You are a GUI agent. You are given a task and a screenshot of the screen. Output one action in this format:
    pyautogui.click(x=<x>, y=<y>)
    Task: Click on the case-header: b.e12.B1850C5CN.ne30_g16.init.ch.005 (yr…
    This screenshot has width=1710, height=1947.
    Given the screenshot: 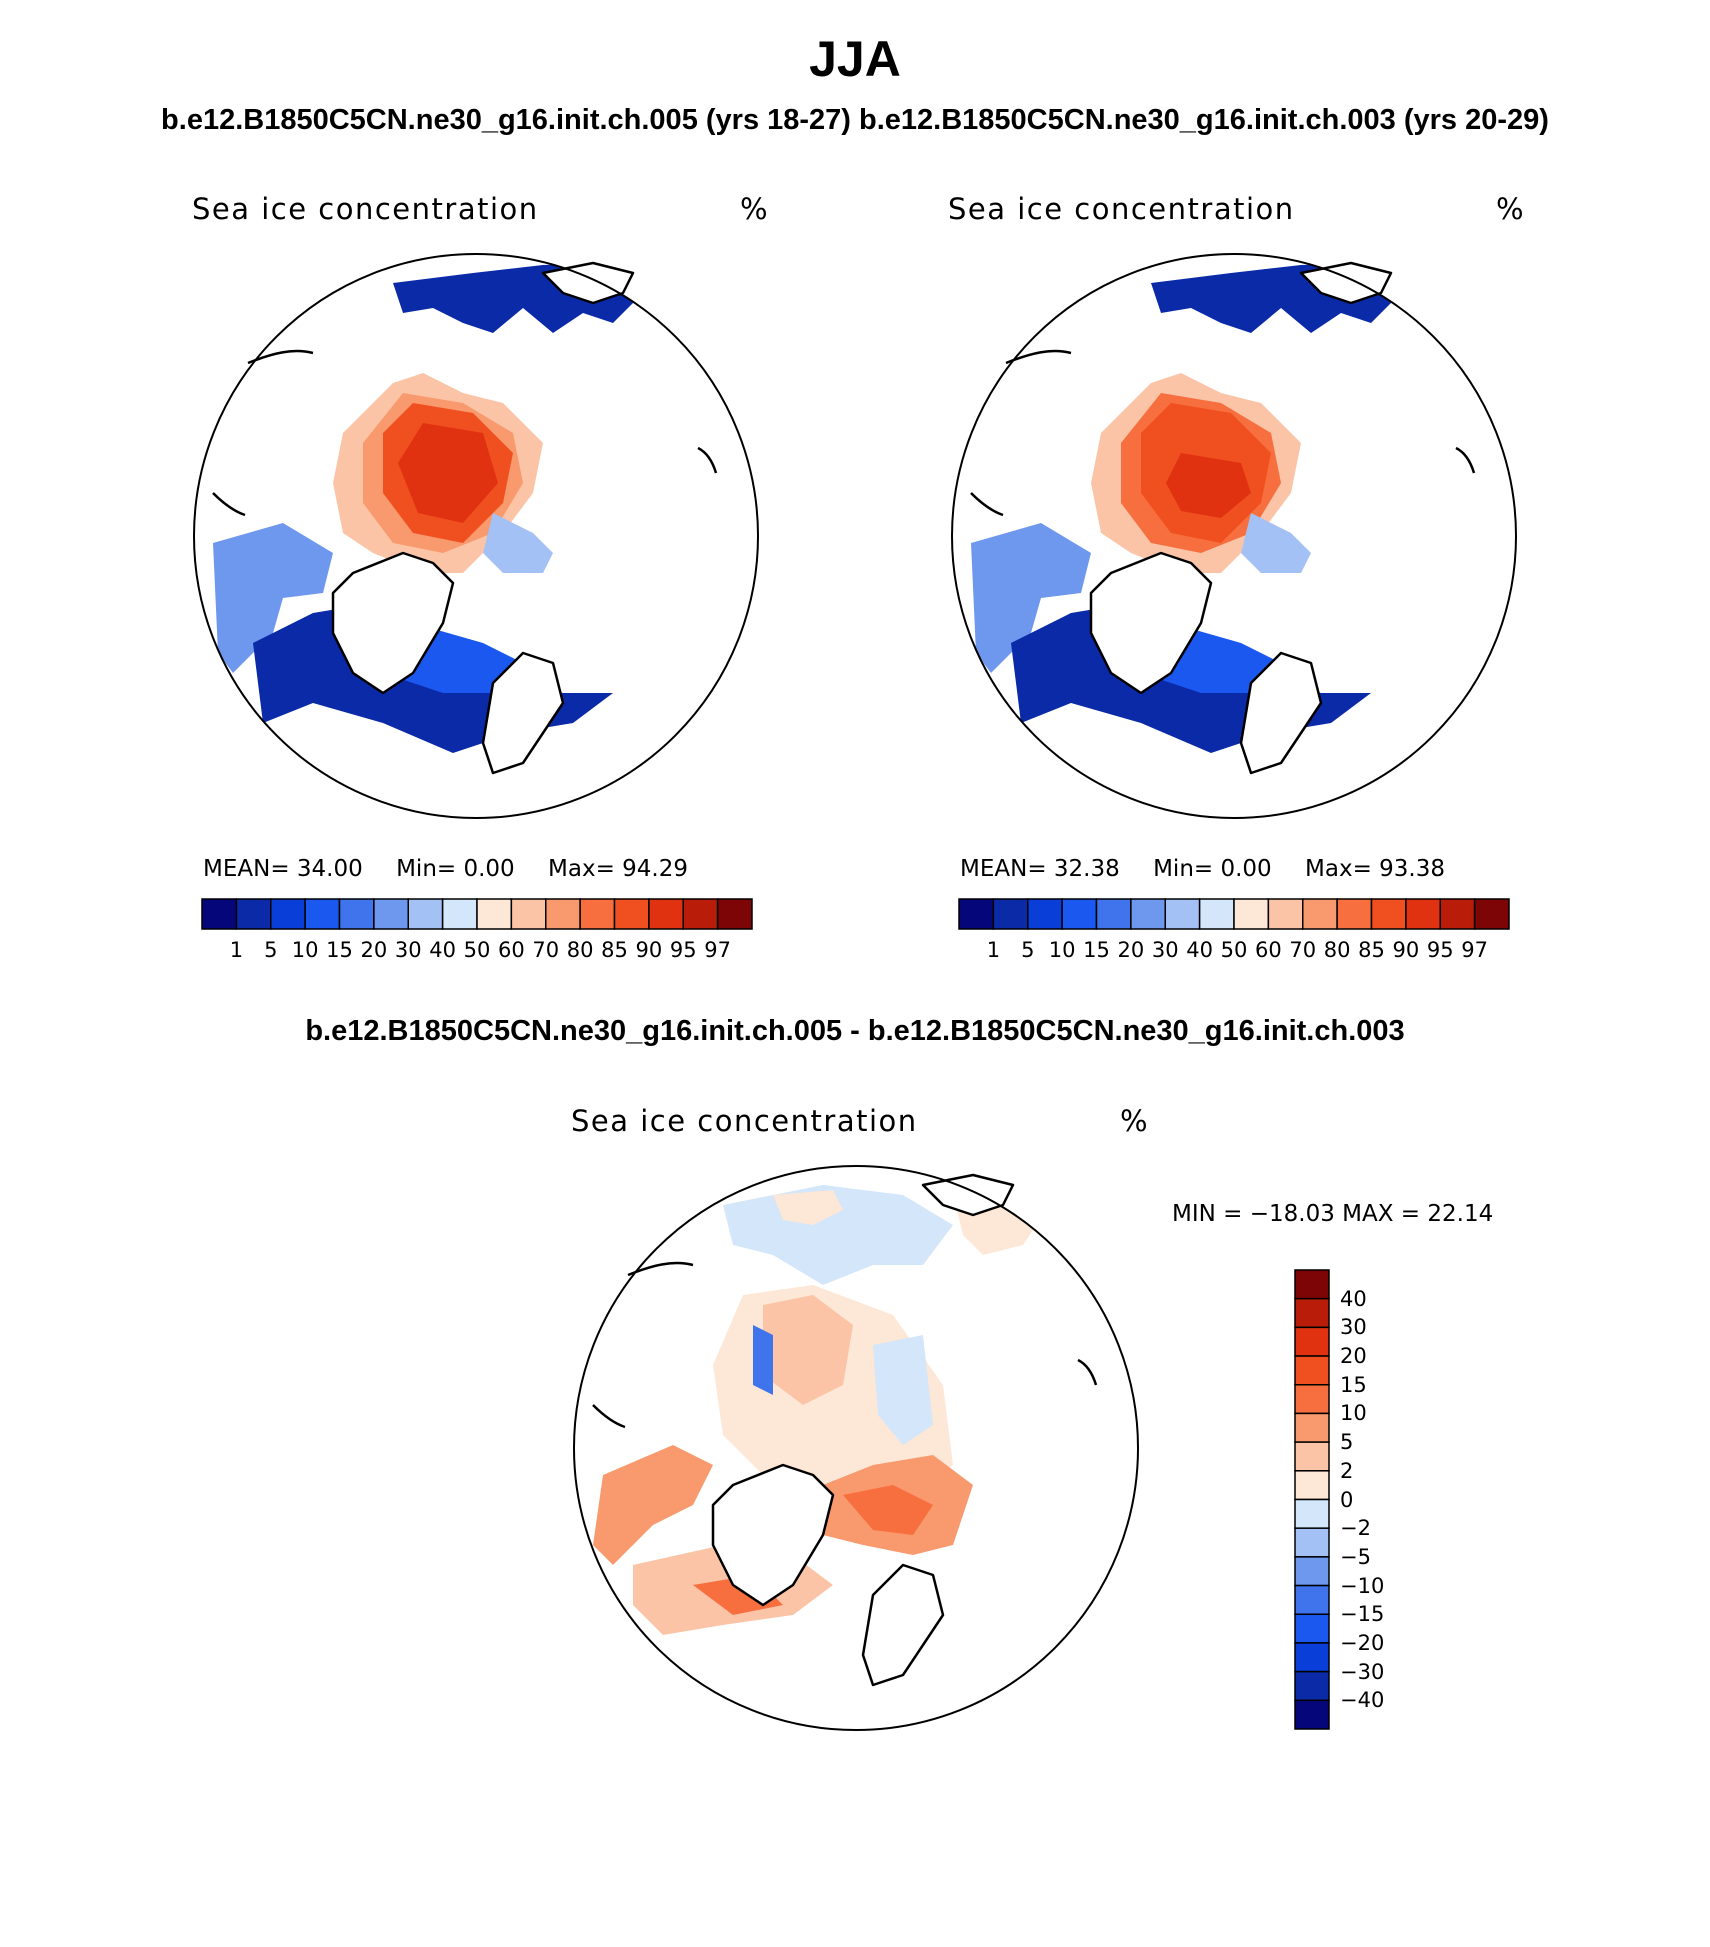 What is the action you would take?
    pyautogui.click(x=855, y=120)
    